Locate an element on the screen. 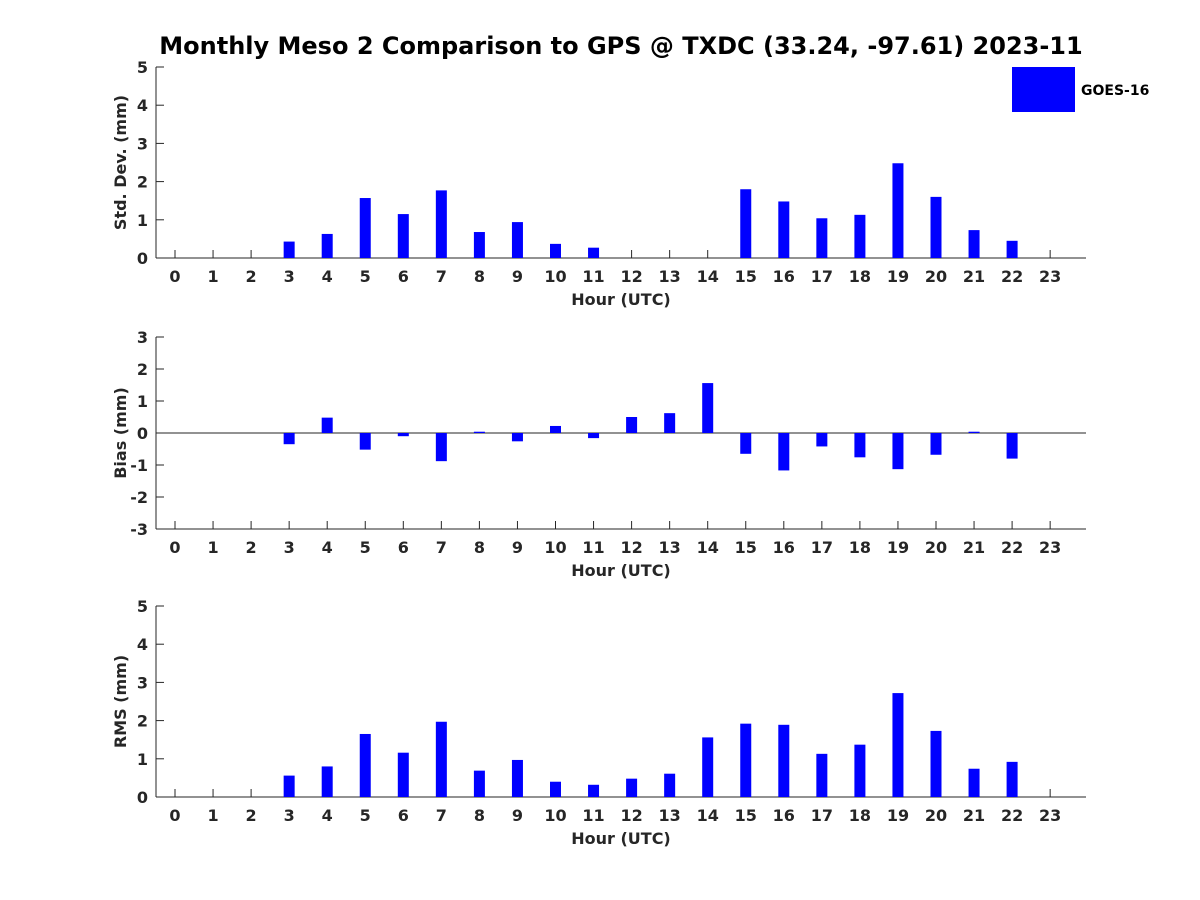 This screenshot has width=1200, height=900. rms-xlabel: Hour (UTC) is located at coordinates (621, 838).